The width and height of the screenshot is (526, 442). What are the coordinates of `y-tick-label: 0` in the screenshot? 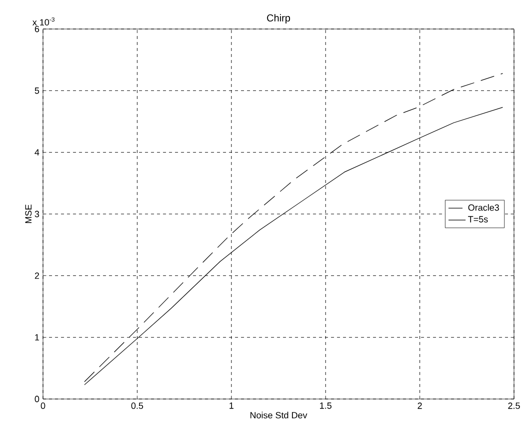 It's located at (37, 399).